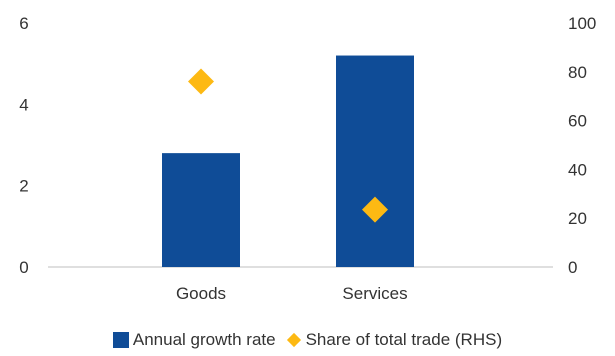 The image size is (615, 356). Describe the element at coordinates (23, 145) in the screenshot. I see `left-axis-ticks: 0 2 4 6` at that location.